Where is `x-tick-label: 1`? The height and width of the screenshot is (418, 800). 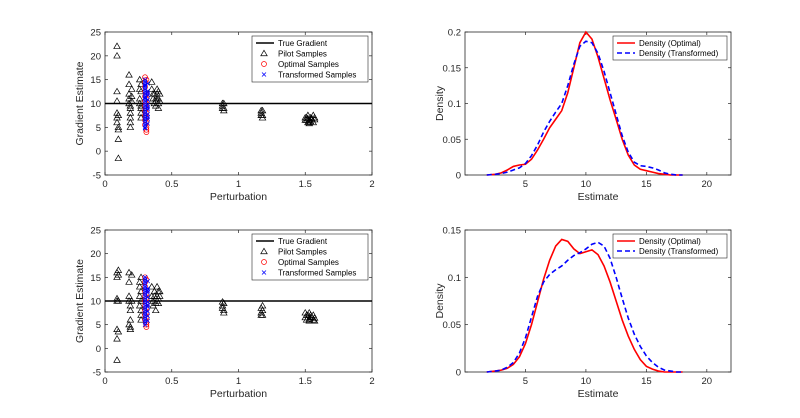 x-tick-label: 1 is located at coordinates (238, 184).